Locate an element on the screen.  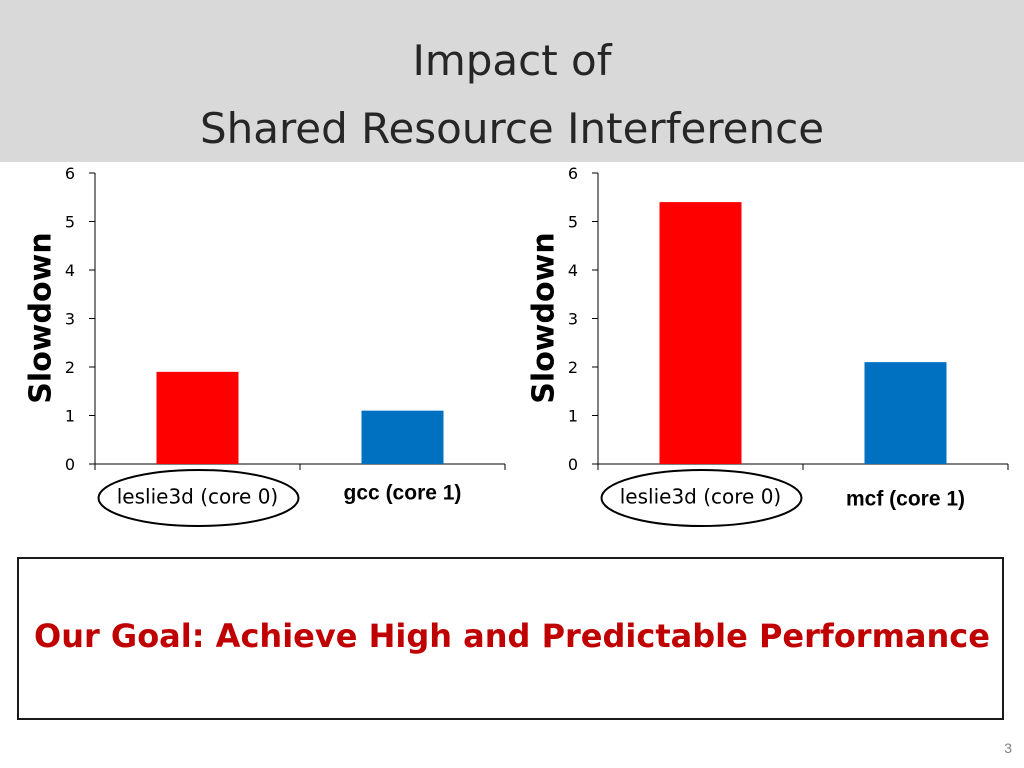
slide-number: 3 is located at coordinates (1008, 748).